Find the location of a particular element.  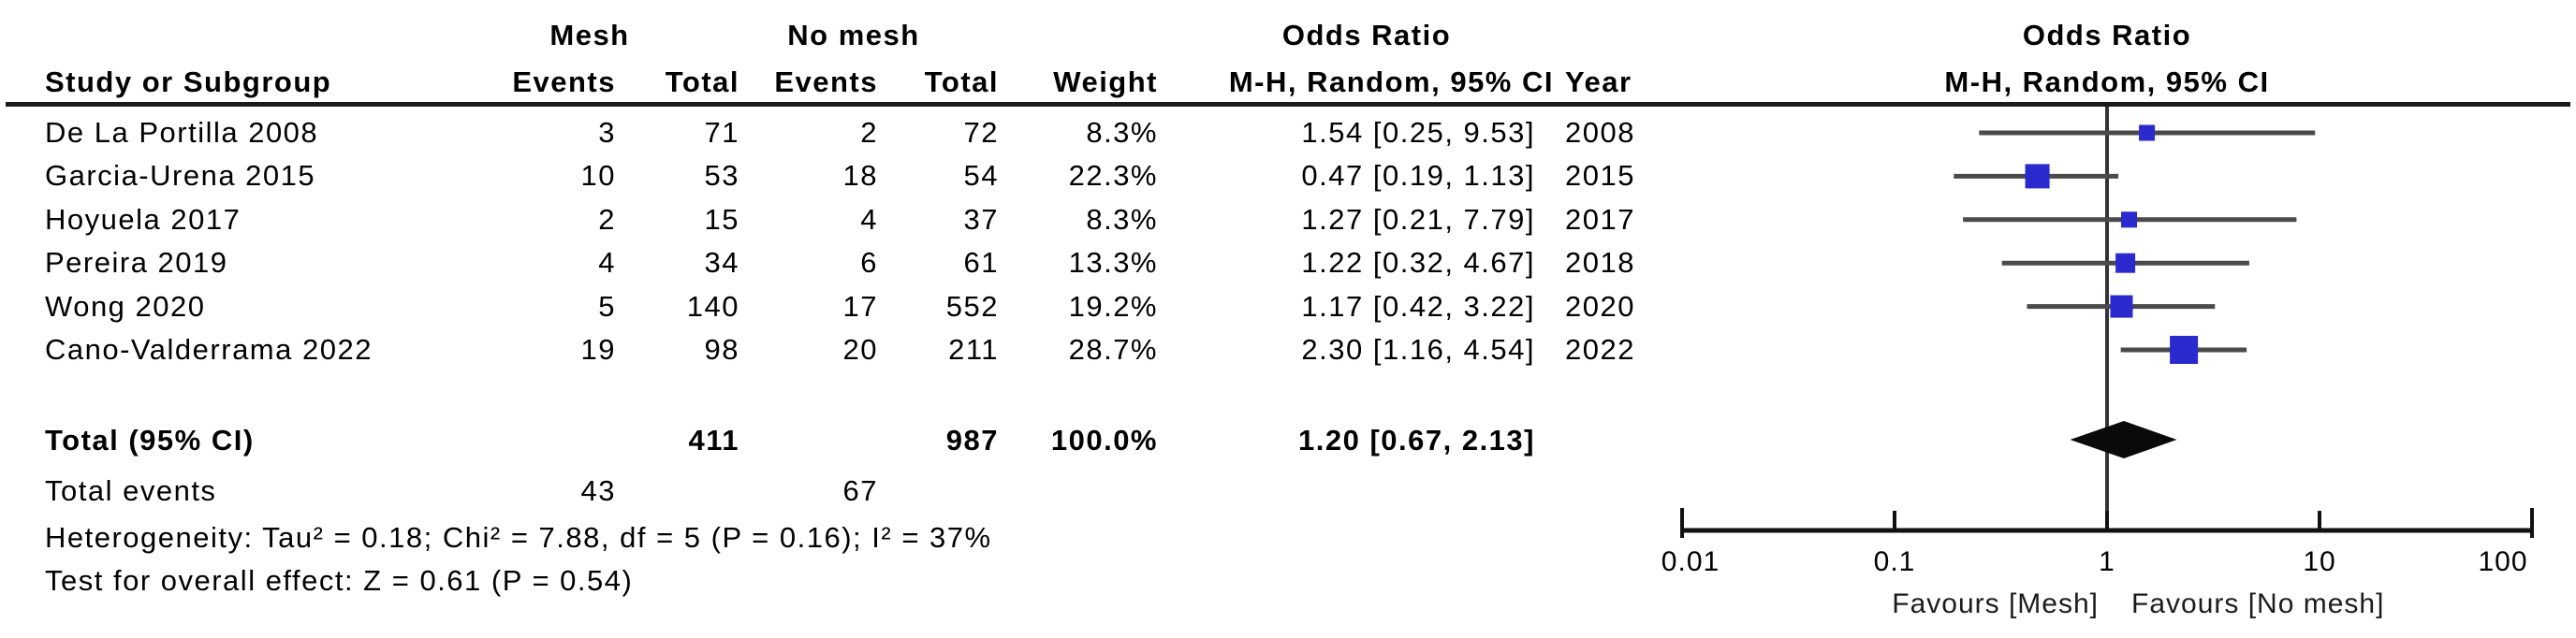

plot-odds-ratio-title: Odds Ratio is located at coordinates (2107, 35).